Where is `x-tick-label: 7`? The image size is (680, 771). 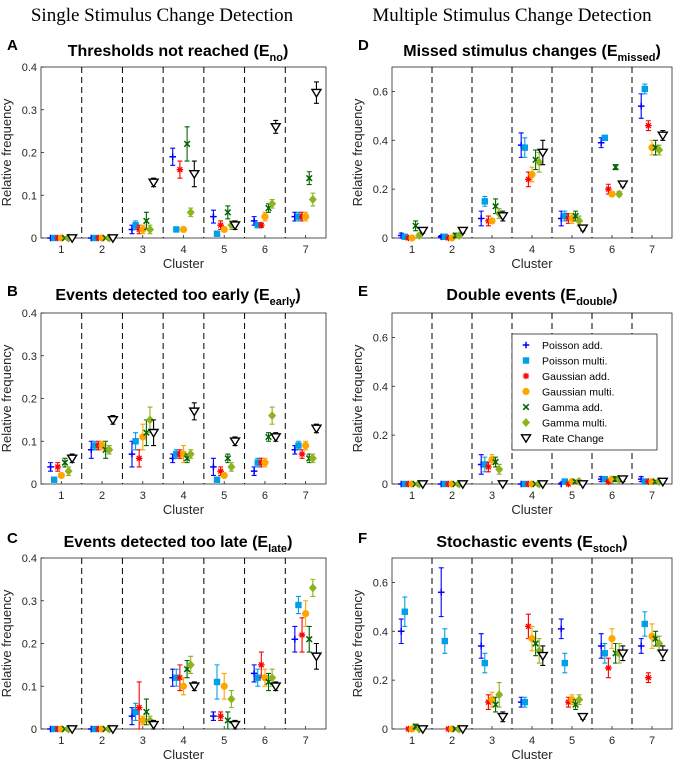 x-tick-label: 7 is located at coordinates (306, 250).